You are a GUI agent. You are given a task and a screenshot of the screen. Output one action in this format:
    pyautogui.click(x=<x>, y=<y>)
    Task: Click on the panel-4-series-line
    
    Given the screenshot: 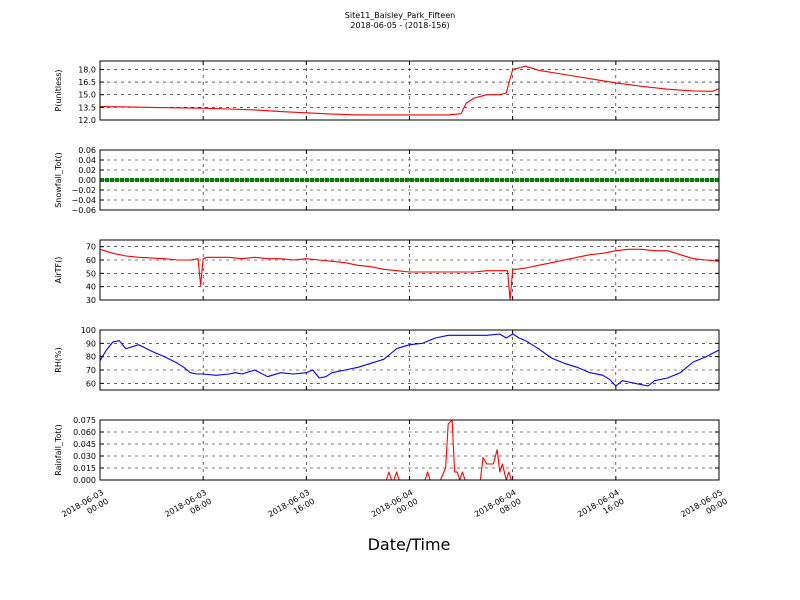 What is the action you would take?
    pyautogui.click(x=409, y=360)
    